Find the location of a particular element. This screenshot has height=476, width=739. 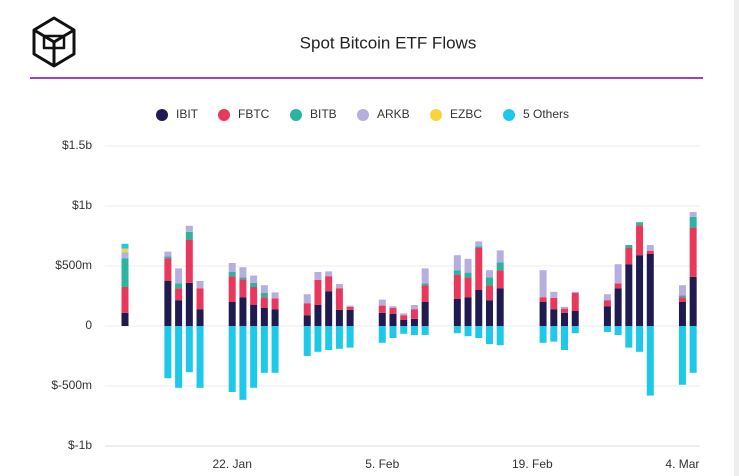

x-tick-label: 19. Feb is located at coordinates (532, 464).